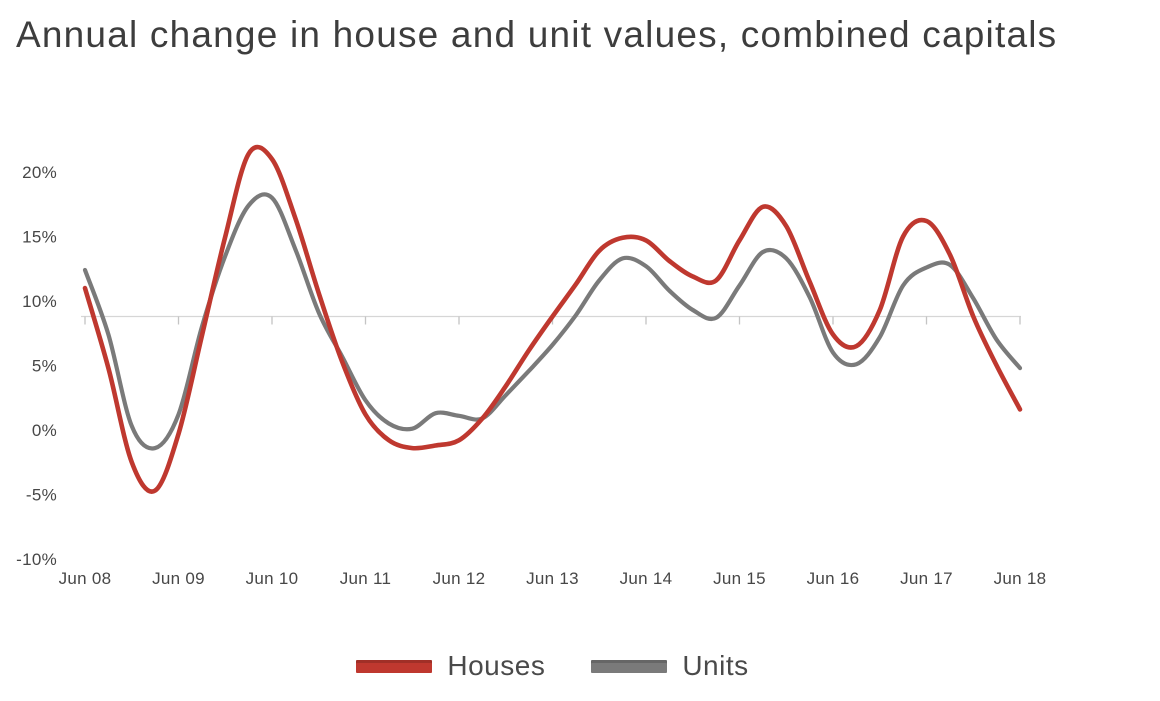  Describe the element at coordinates (552, 666) in the screenshot. I see `chart-legend: Houses Units` at that location.